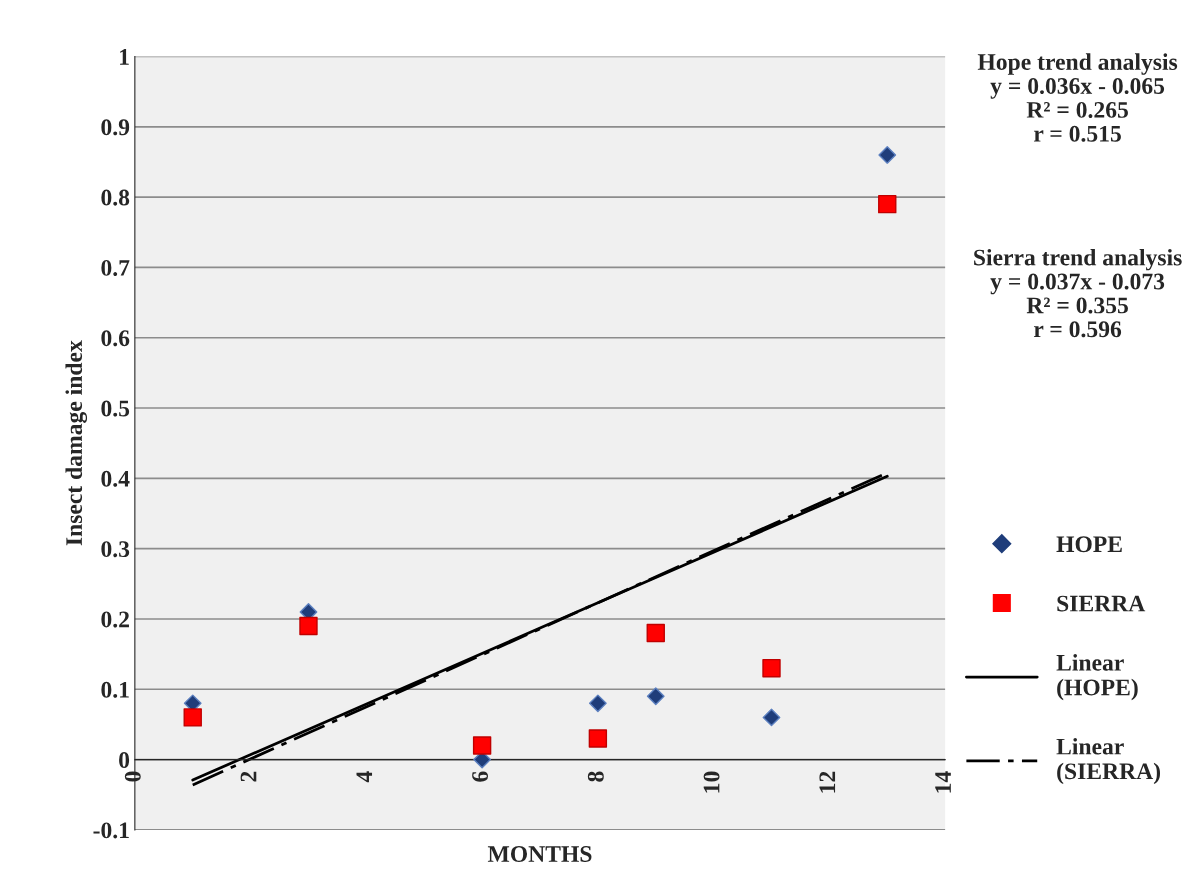 Image resolution: width=1204 pixels, height=869 pixels. What do you see at coordinates (115, 197) in the screenshot?
I see `y-tick-label: 0.8` at bounding box center [115, 197].